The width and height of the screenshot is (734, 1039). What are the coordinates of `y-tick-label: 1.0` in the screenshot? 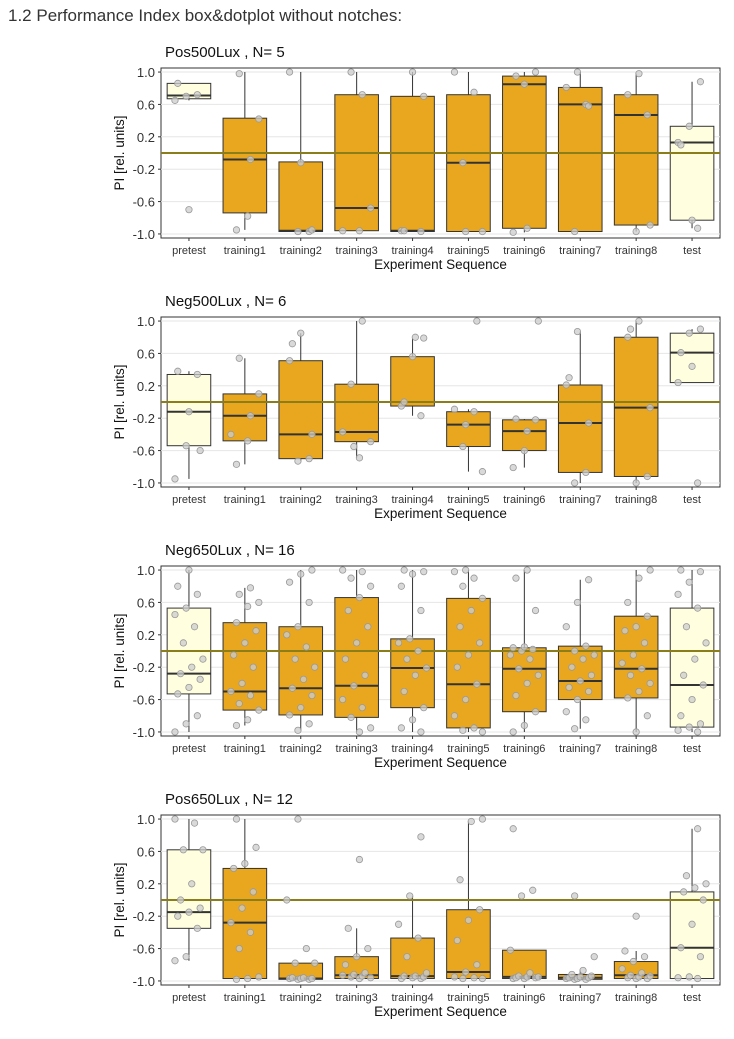 It's located at (146, 321).